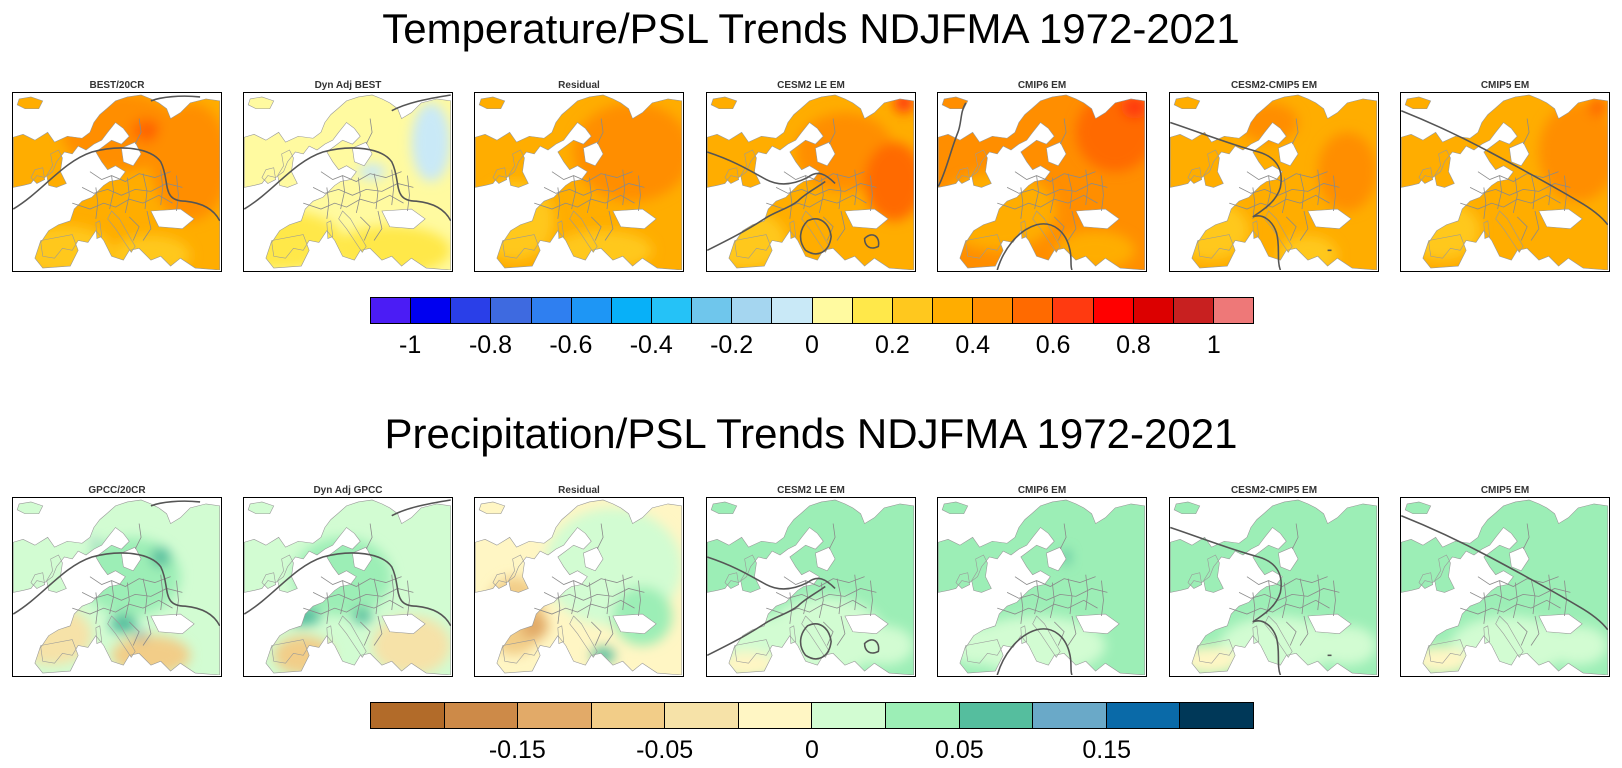 The image size is (1622, 768). I want to click on temperature-colorbar-tick-label: 1, so click(1213, 345).